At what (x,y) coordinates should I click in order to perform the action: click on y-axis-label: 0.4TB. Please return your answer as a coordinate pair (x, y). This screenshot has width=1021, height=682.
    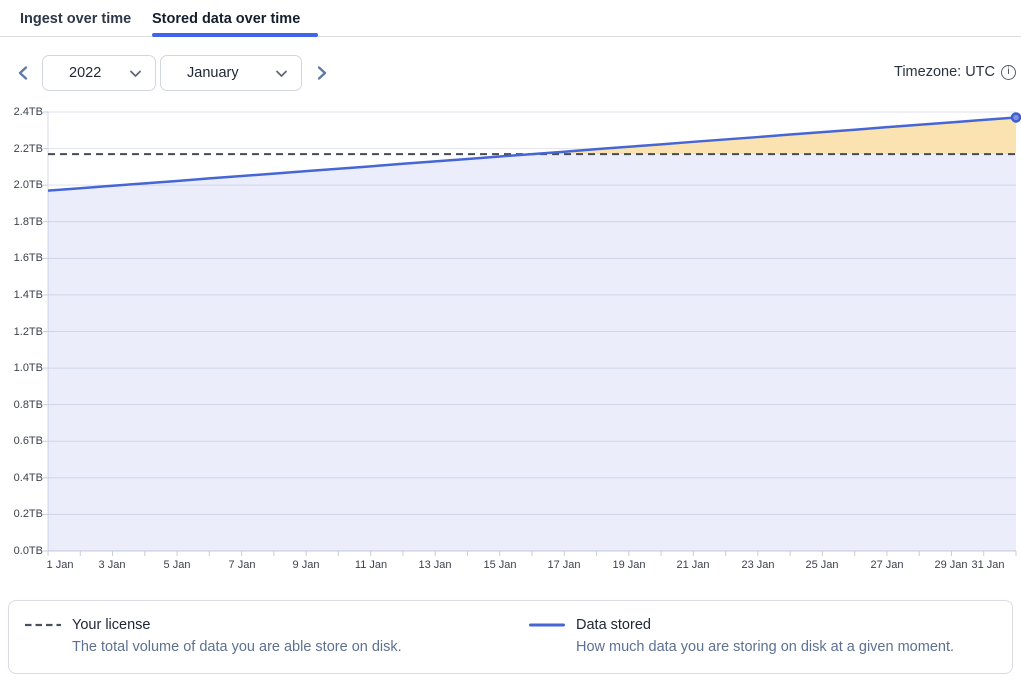
    Looking at the image, I should click on (28, 478).